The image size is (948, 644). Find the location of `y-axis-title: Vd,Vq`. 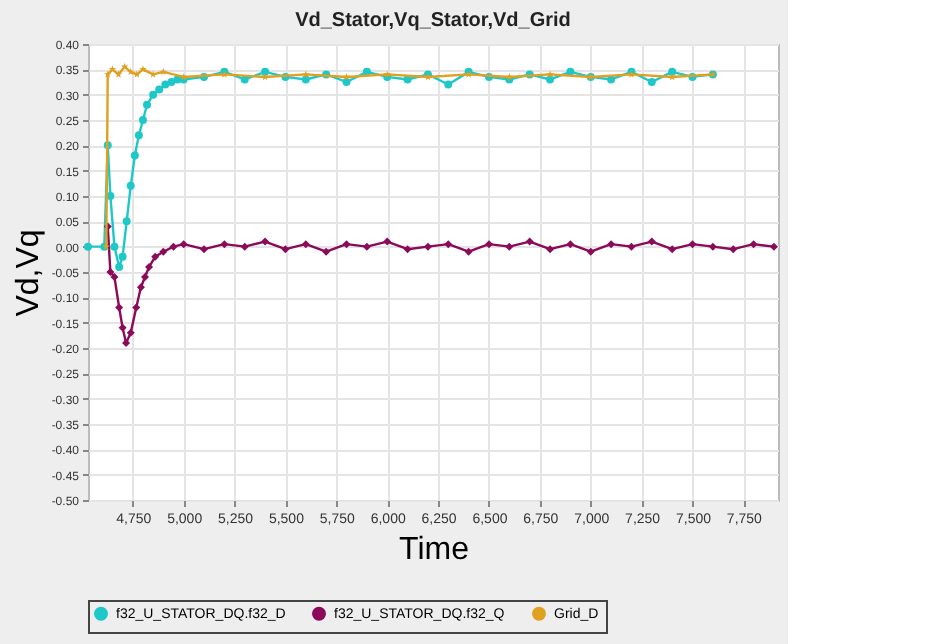

y-axis-title: Vd,Vq is located at coordinates (28, 273).